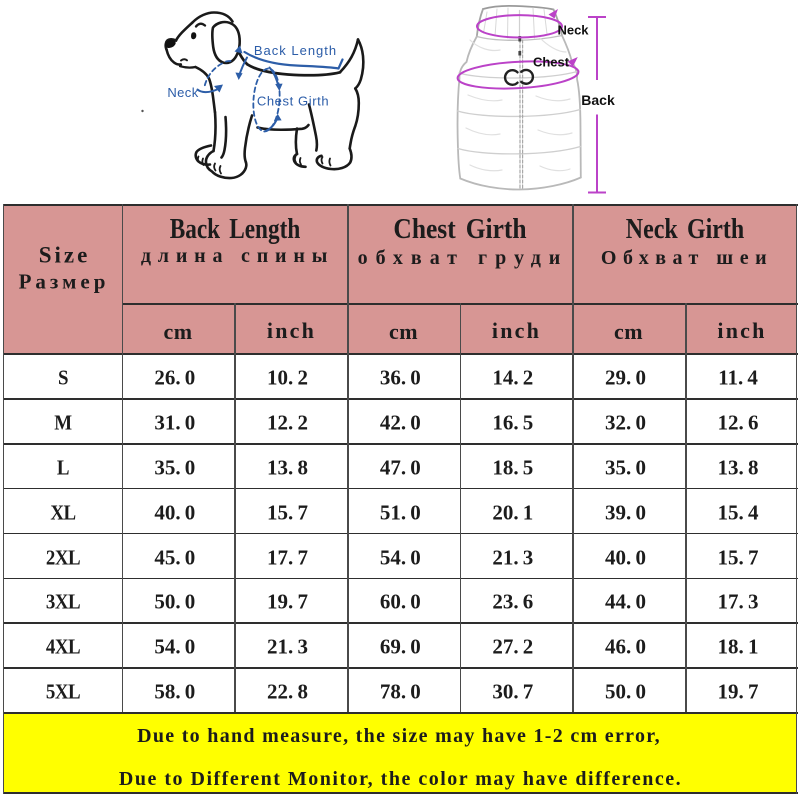 This screenshot has height=800, width=800. What do you see at coordinates (293, 100) in the screenshot?
I see `svg-text: Chest Girth` at bounding box center [293, 100].